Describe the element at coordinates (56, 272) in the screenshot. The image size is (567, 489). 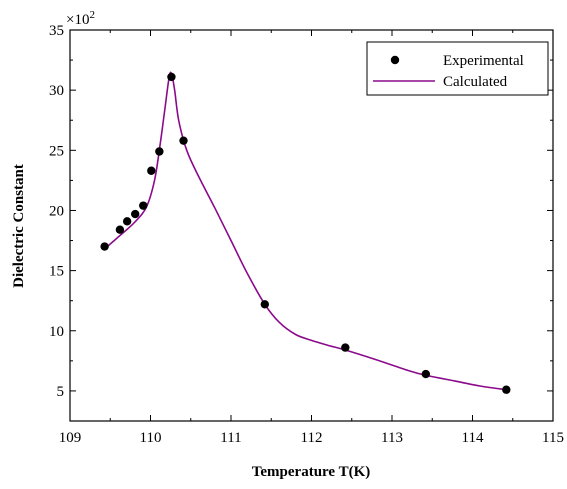
I see `y-tick-label: 15` at that location.